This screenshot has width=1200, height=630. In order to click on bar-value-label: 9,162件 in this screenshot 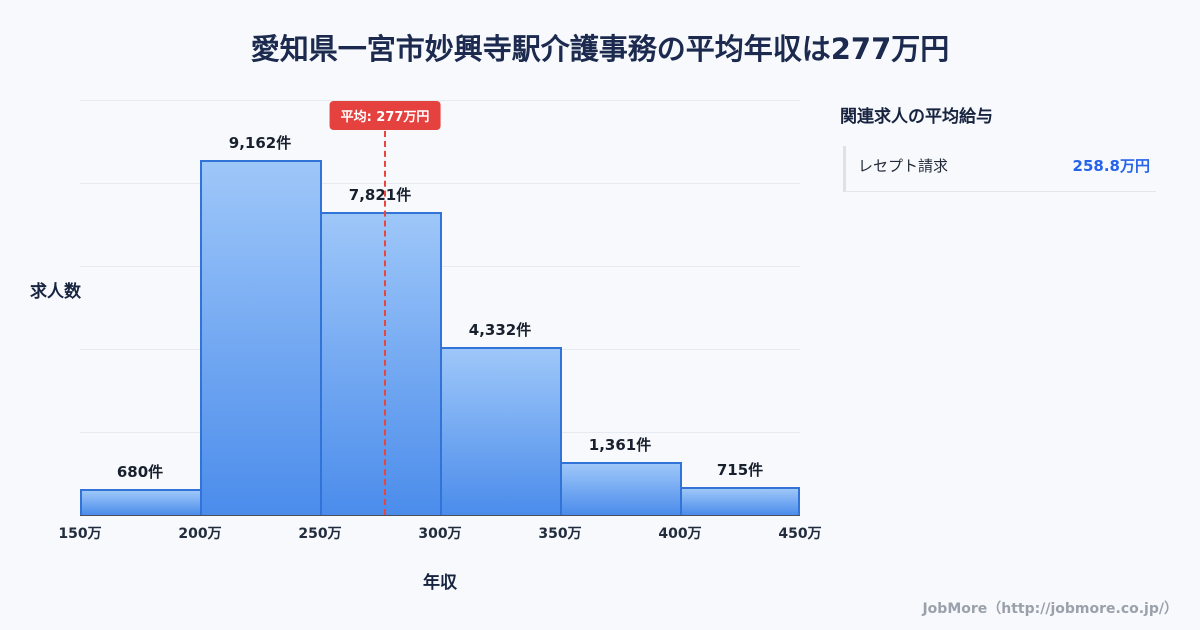, I will do `click(260, 143)`.